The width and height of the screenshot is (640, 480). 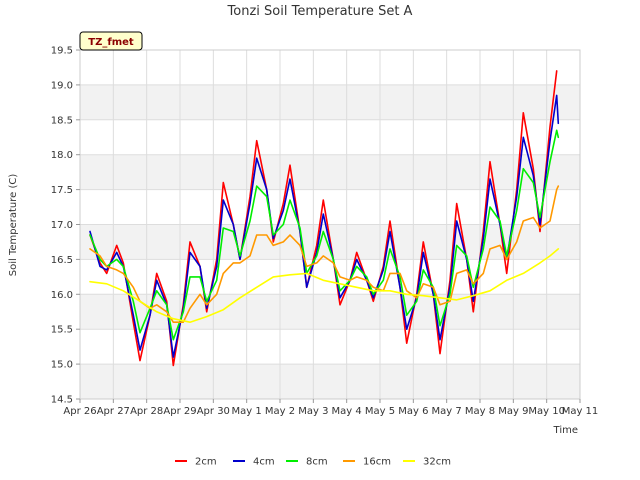 What do you see at coordinates (546, 411) in the screenshot?
I see `x-tick-label: May 10` at bounding box center [546, 411].